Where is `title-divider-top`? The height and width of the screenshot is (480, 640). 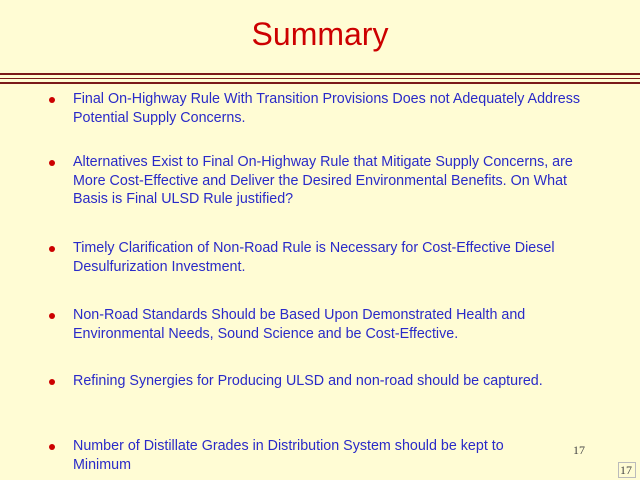
title-divider-top is located at coordinates (320, 74).